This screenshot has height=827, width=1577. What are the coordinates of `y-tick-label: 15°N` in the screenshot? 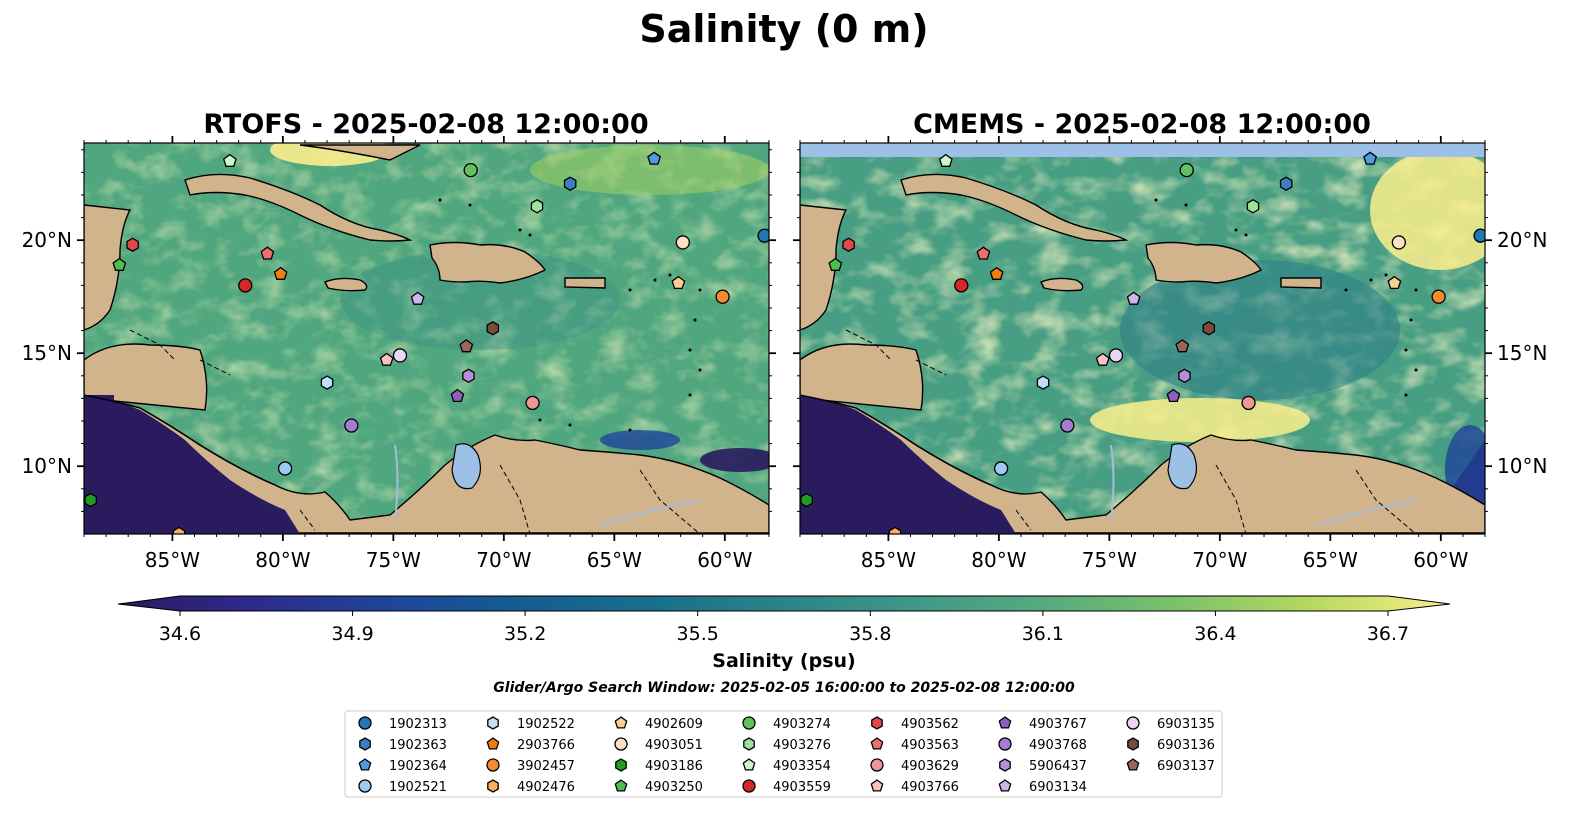 It's located at (47, 353).